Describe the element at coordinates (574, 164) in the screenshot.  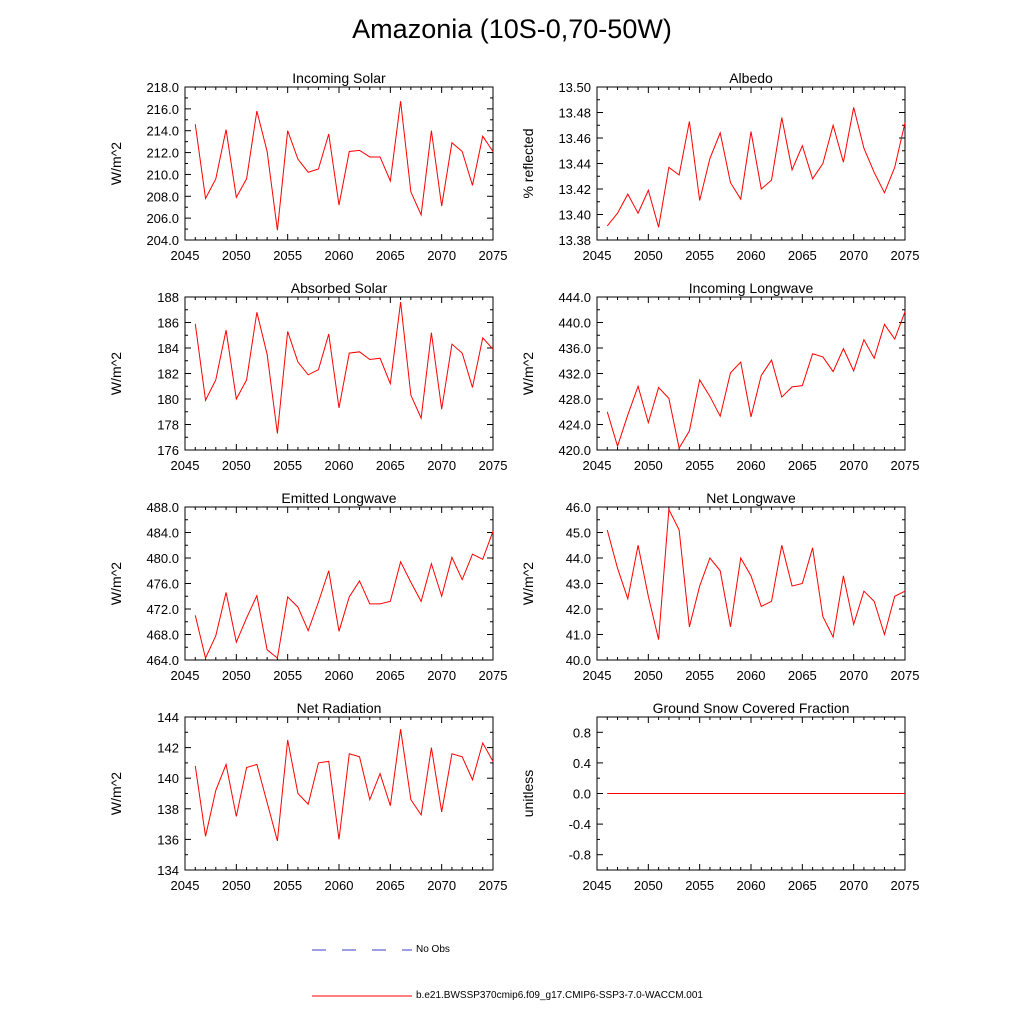
I see `y-tick-label: 13.44` at that location.